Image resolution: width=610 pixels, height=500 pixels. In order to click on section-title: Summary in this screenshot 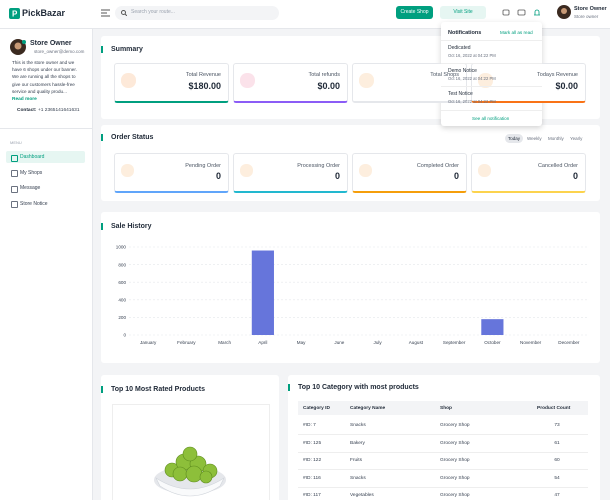, I will do `click(122, 49)`.